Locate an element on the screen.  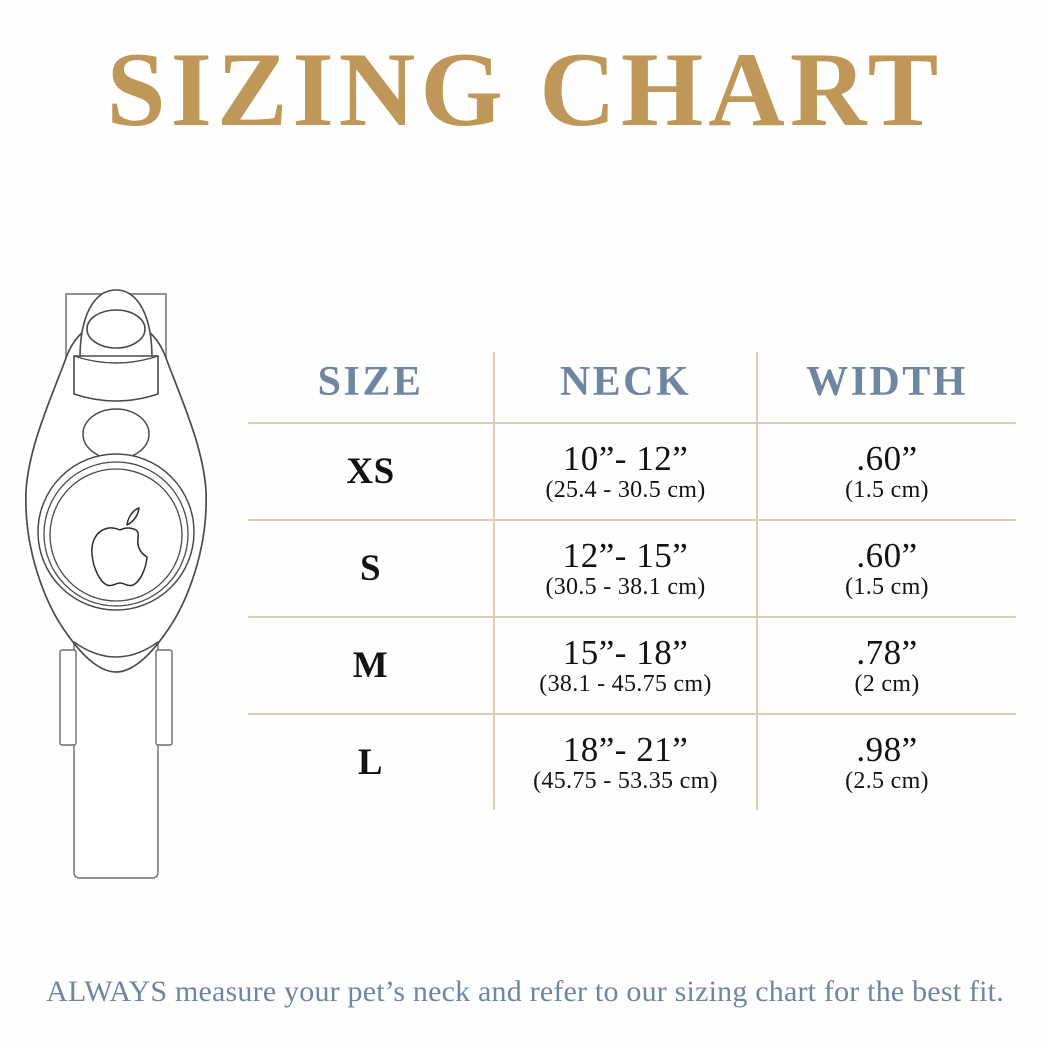
airtag-collar-holder-illustration is located at coordinates (143, 577).